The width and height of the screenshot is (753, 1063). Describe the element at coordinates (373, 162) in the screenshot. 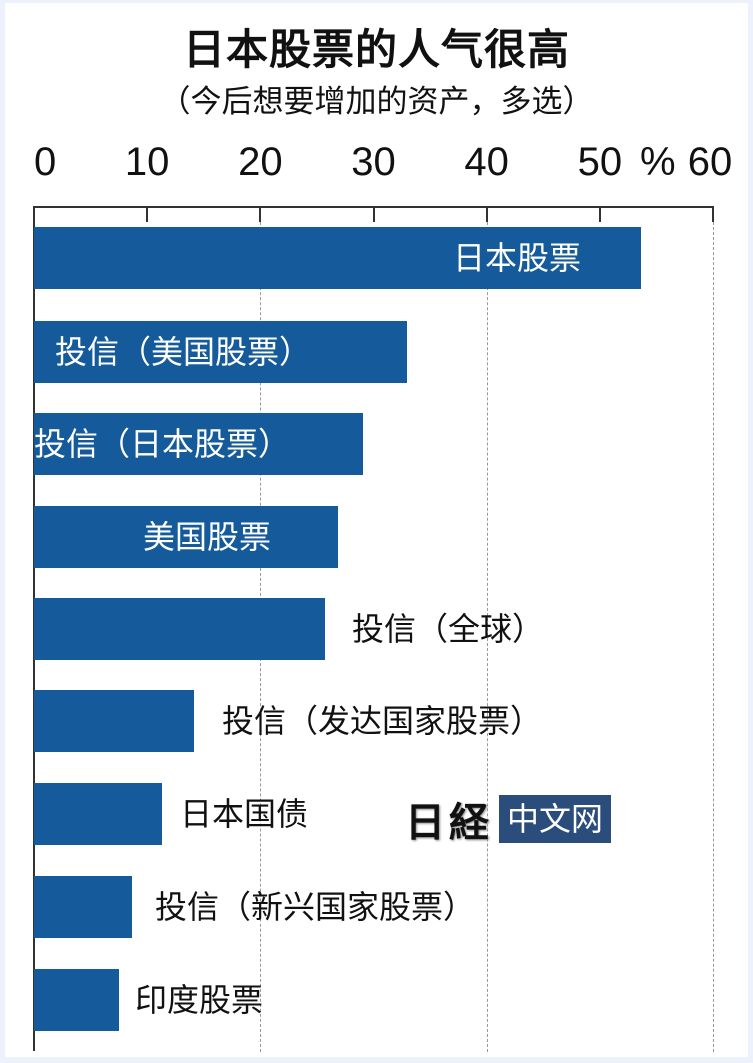

I see `x-tick-label: 30` at that location.